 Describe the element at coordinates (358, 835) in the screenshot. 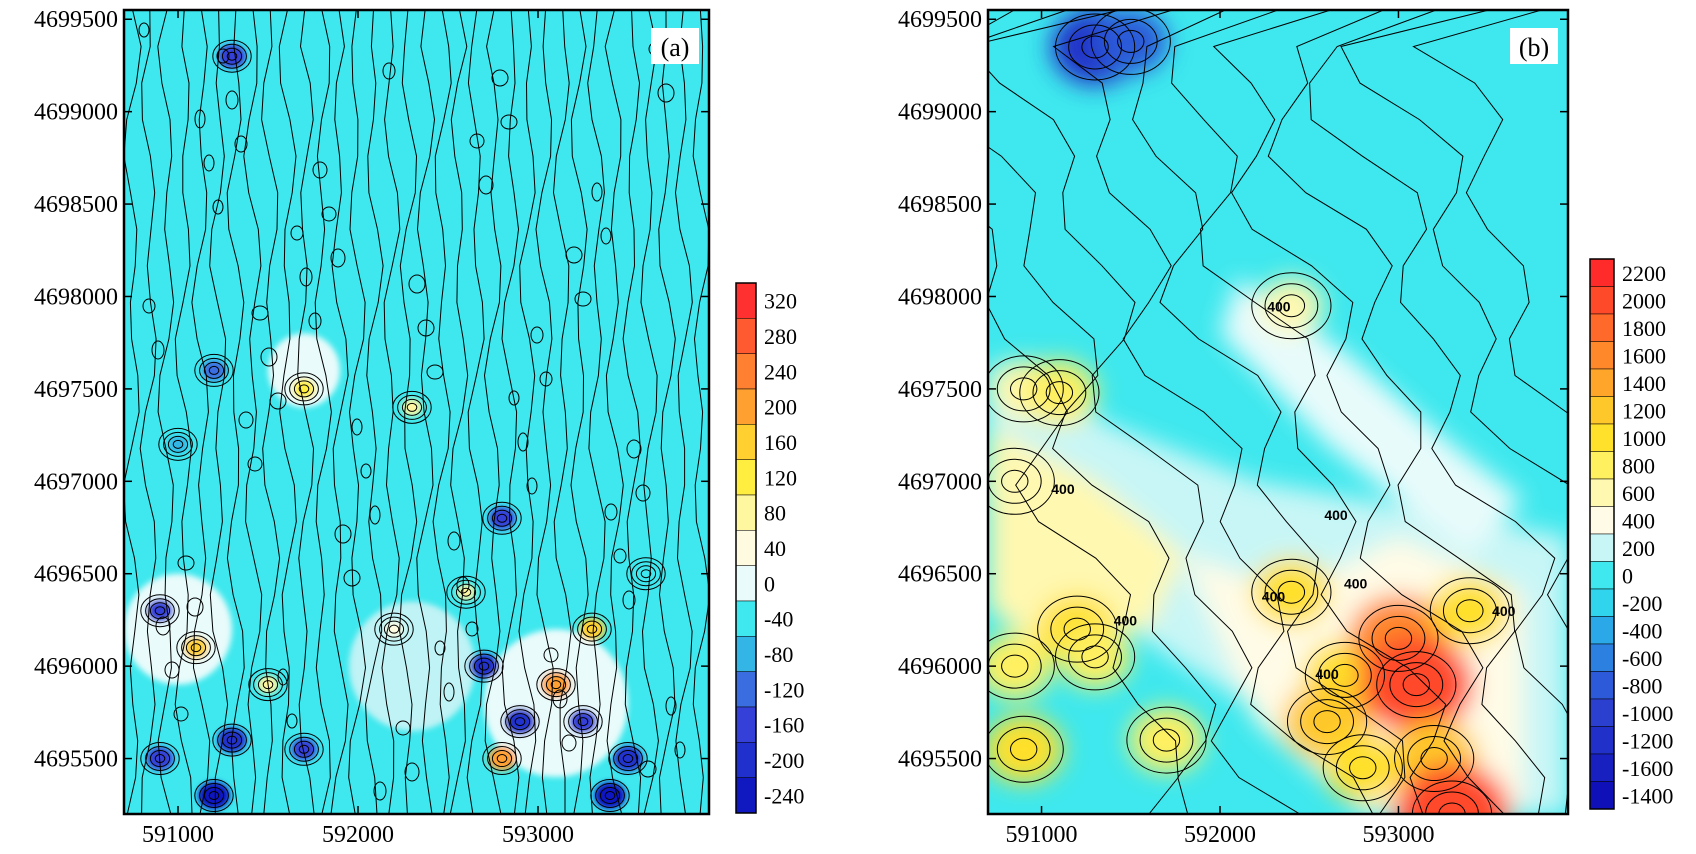

I see `x-tick-label: 592000` at that location.